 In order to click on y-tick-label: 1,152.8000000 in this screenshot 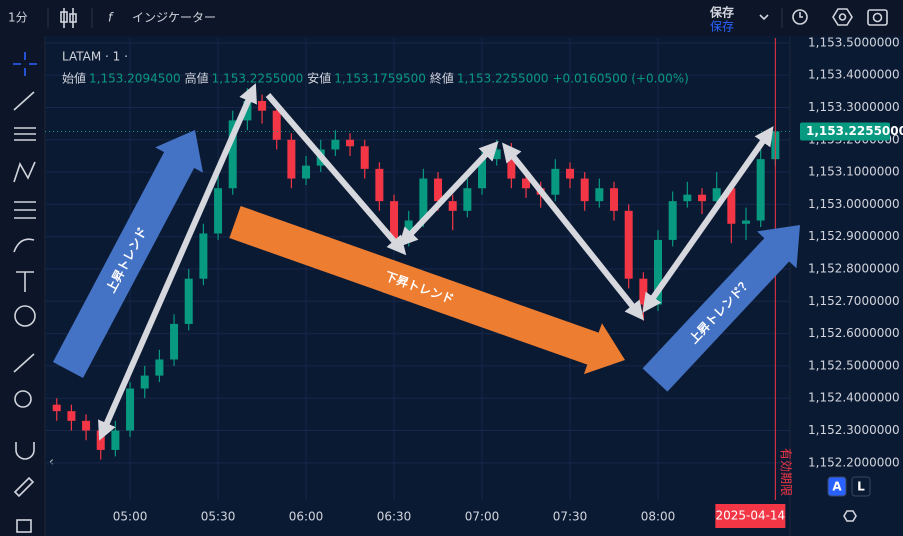, I will do `click(854, 269)`.